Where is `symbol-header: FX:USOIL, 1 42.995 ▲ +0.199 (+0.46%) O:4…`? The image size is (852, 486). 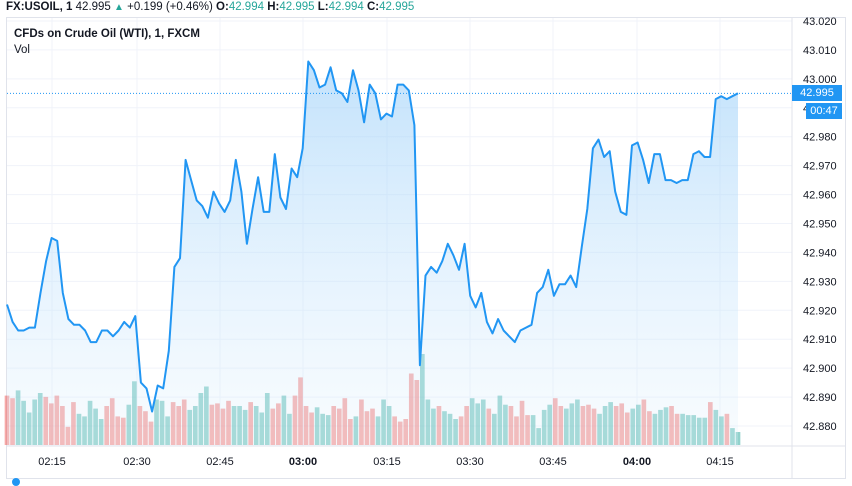 symbol-header: FX:USOIL, 1 42.995 ▲ +0.199 (+0.46%) O:4… is located at coordinates (210, 8).